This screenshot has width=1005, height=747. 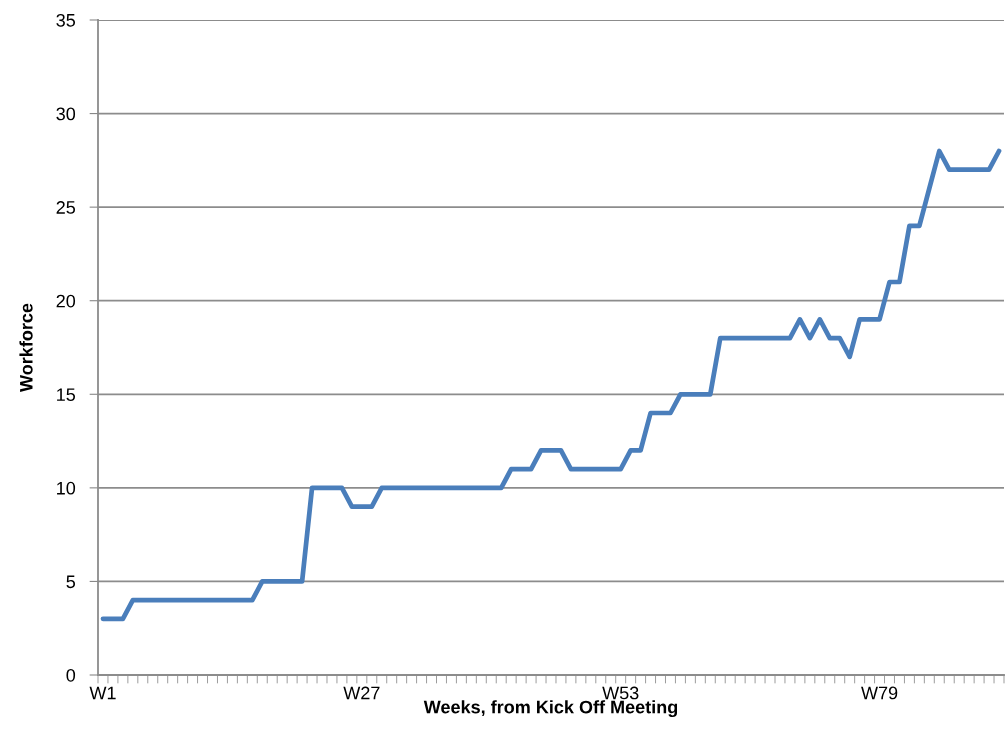 I want to click on x-tick-label: W27, so click(x=361, y=693).